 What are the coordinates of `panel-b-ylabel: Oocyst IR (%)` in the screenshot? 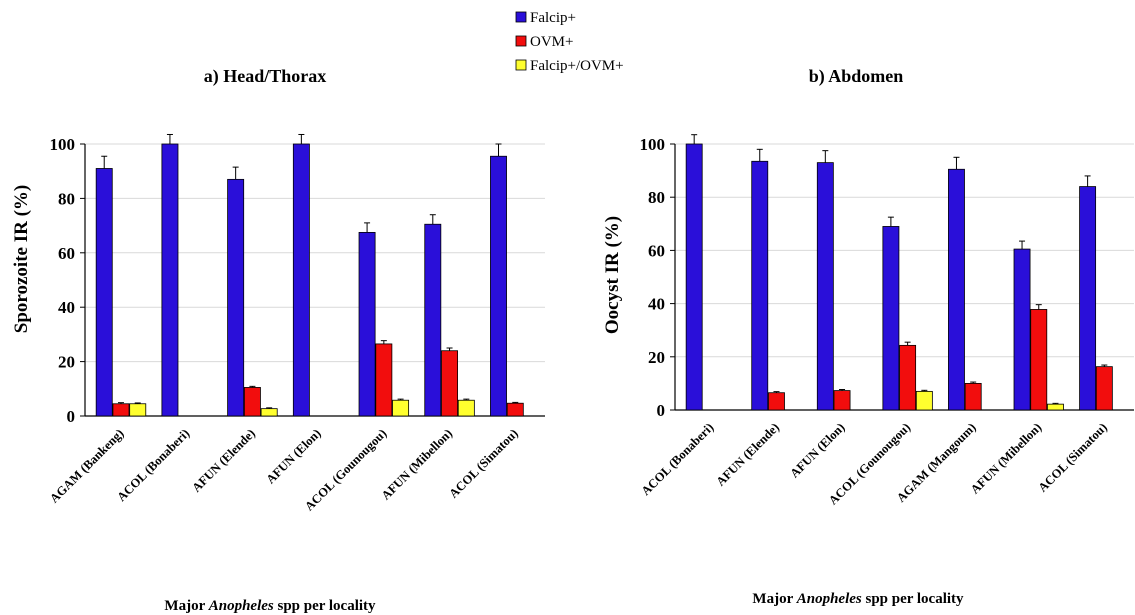 It's located at (612, 275).